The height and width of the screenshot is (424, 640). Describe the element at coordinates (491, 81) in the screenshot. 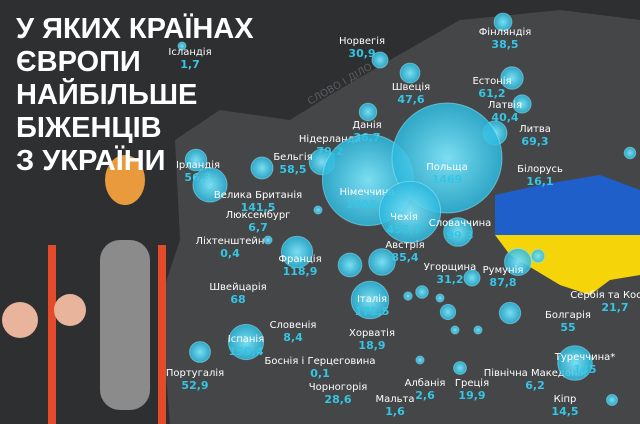

I see `country-name: Естонія` at that location.